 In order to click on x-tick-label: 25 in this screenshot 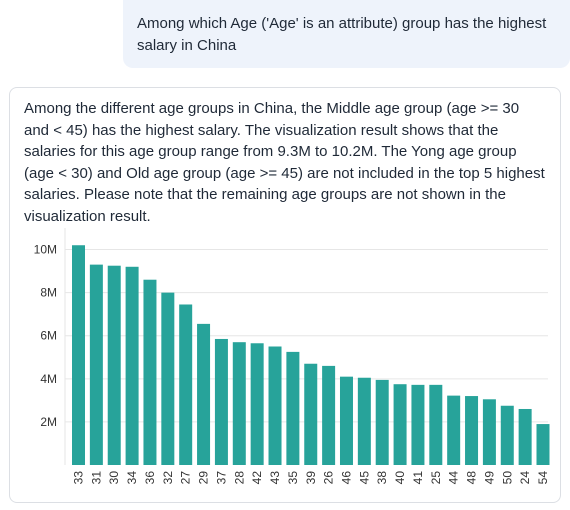, I will do `click(436, 478)`.